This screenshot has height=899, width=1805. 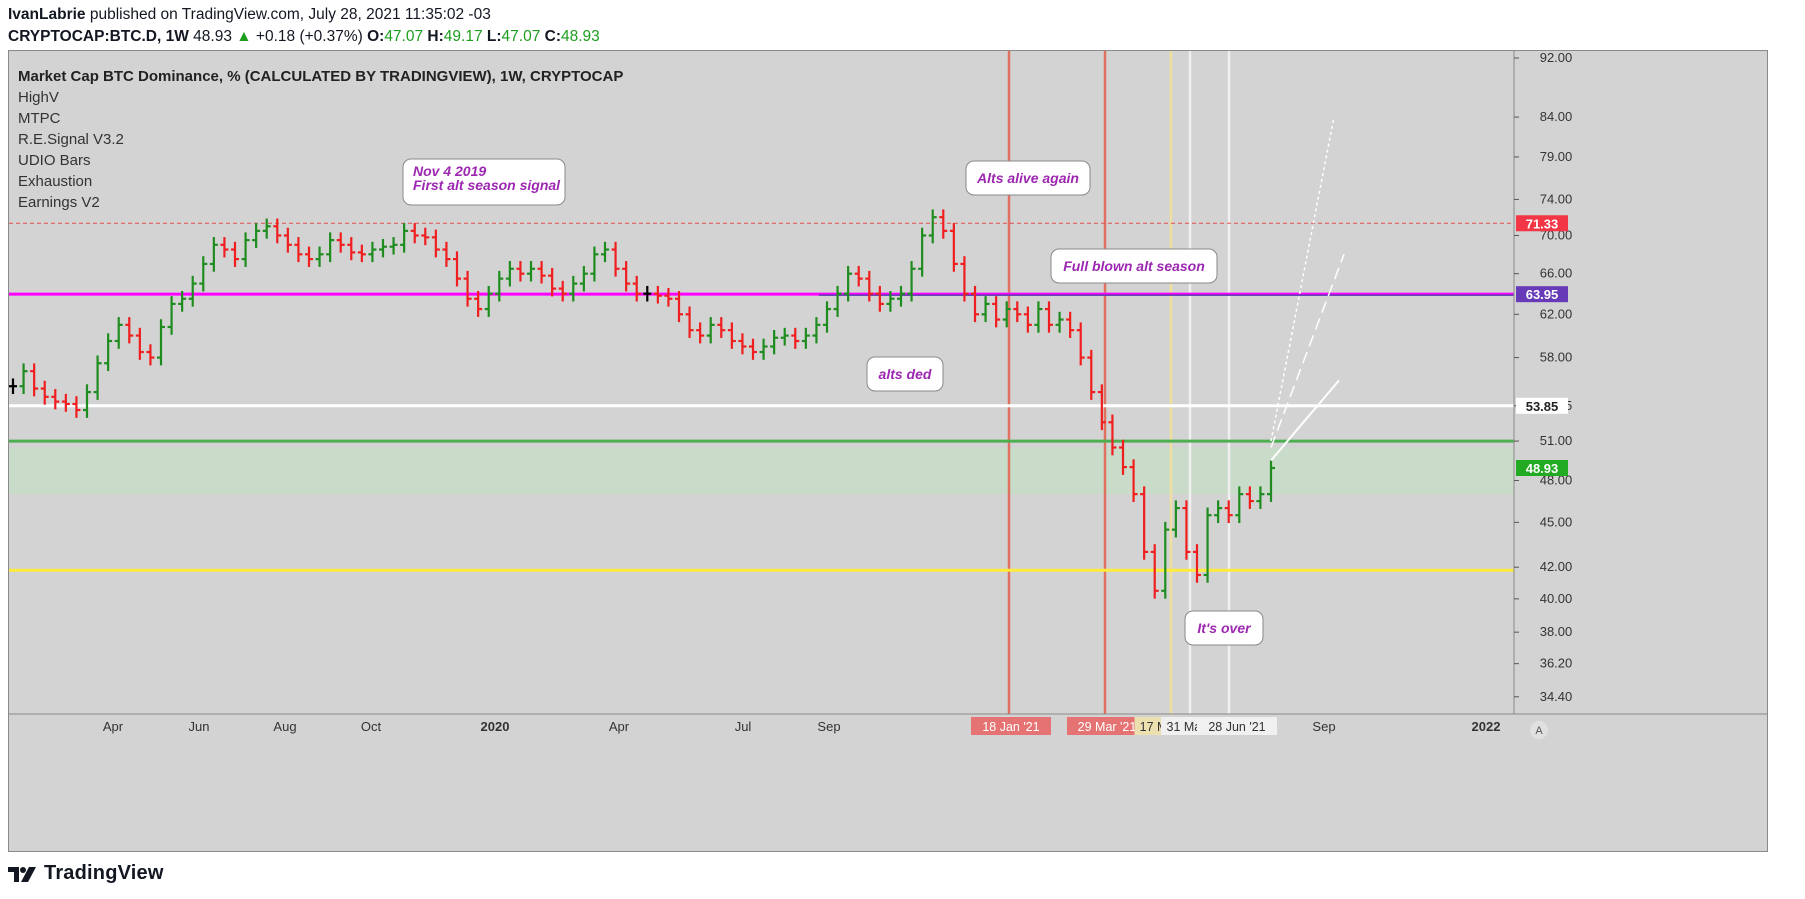 What do you see at coordinates (1307, 351) in the screenshot?
I see `projection-arrow` at bounding box center [1307, 351].